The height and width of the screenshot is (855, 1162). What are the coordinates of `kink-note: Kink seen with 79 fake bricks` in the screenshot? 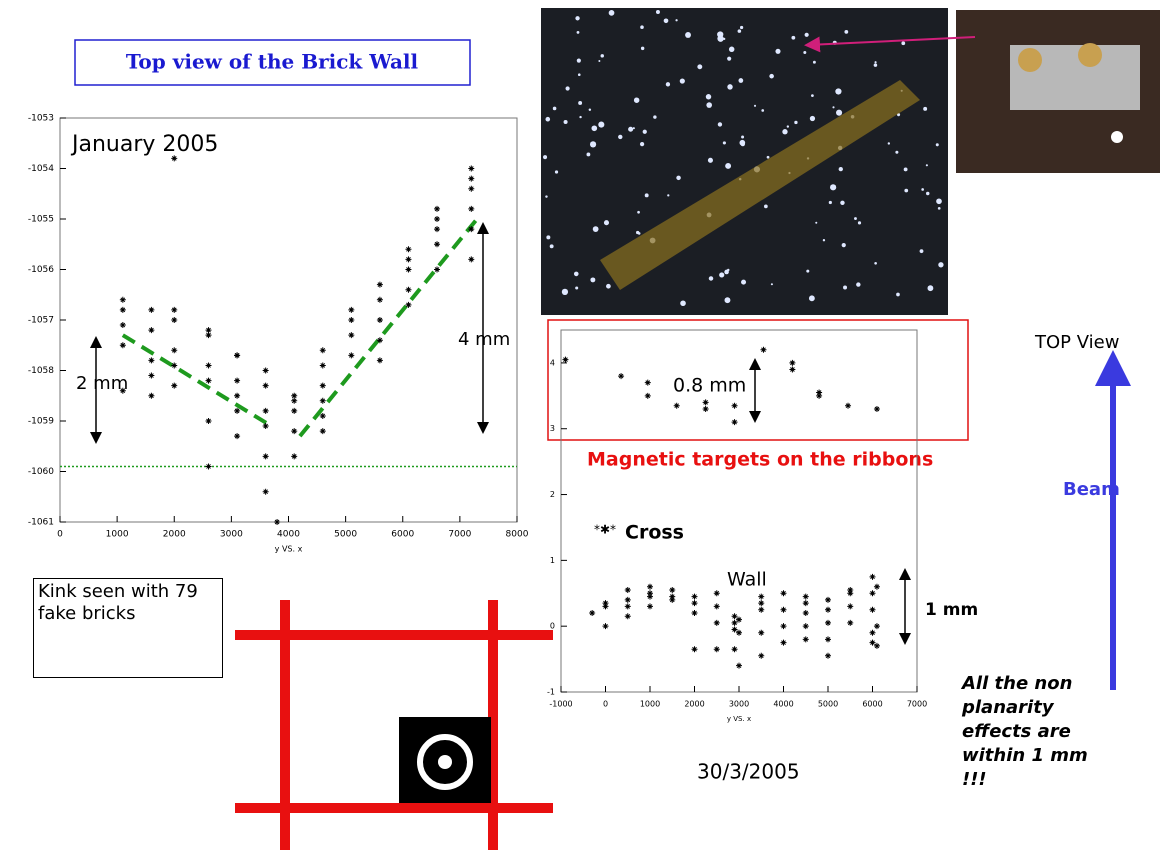 It's located at (128, 628).